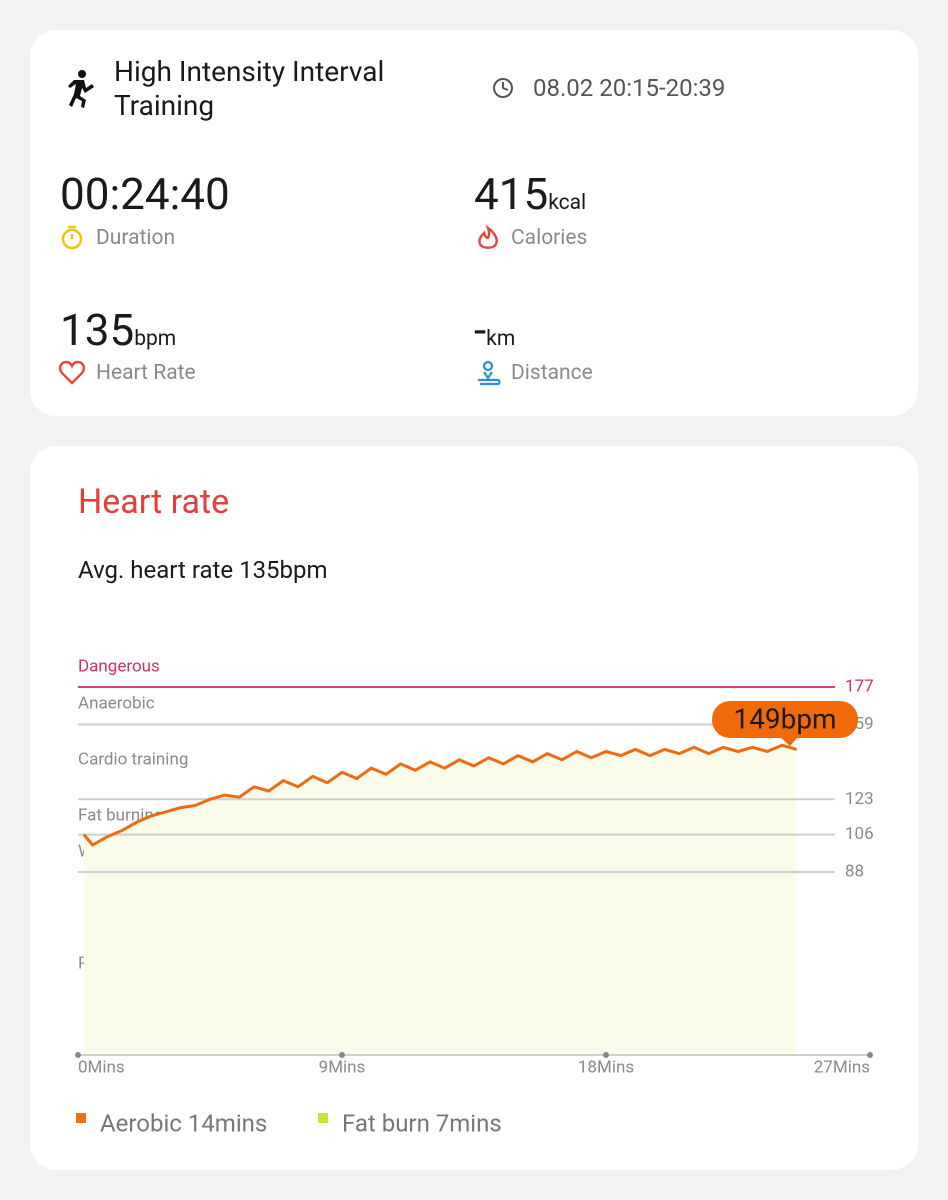 This screenshot has width=948, height=1200. I want to click on stopwatch-icon, so click(72, 237).